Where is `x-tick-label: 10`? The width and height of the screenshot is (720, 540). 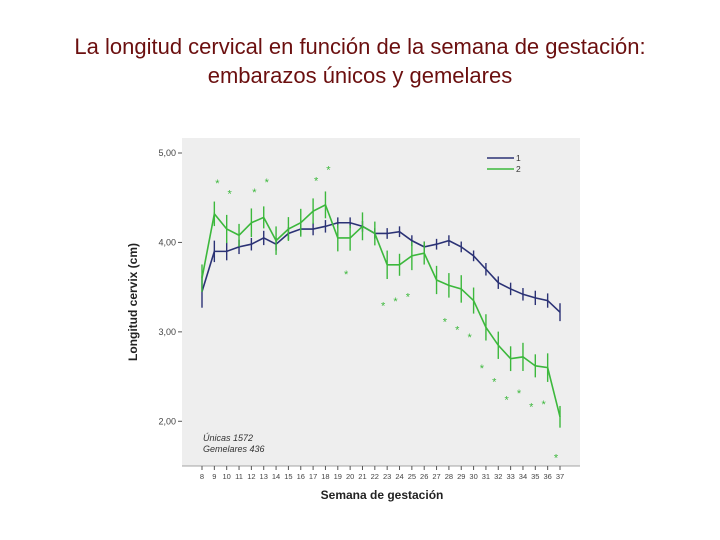
x-tick-label: 10 is located at coordinates (227, 476).